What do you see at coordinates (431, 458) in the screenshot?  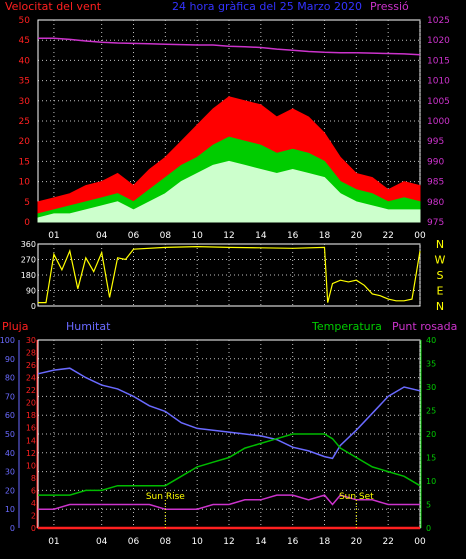 I see `temperature-axis-tick: 15` at bounding box center [431, 458].